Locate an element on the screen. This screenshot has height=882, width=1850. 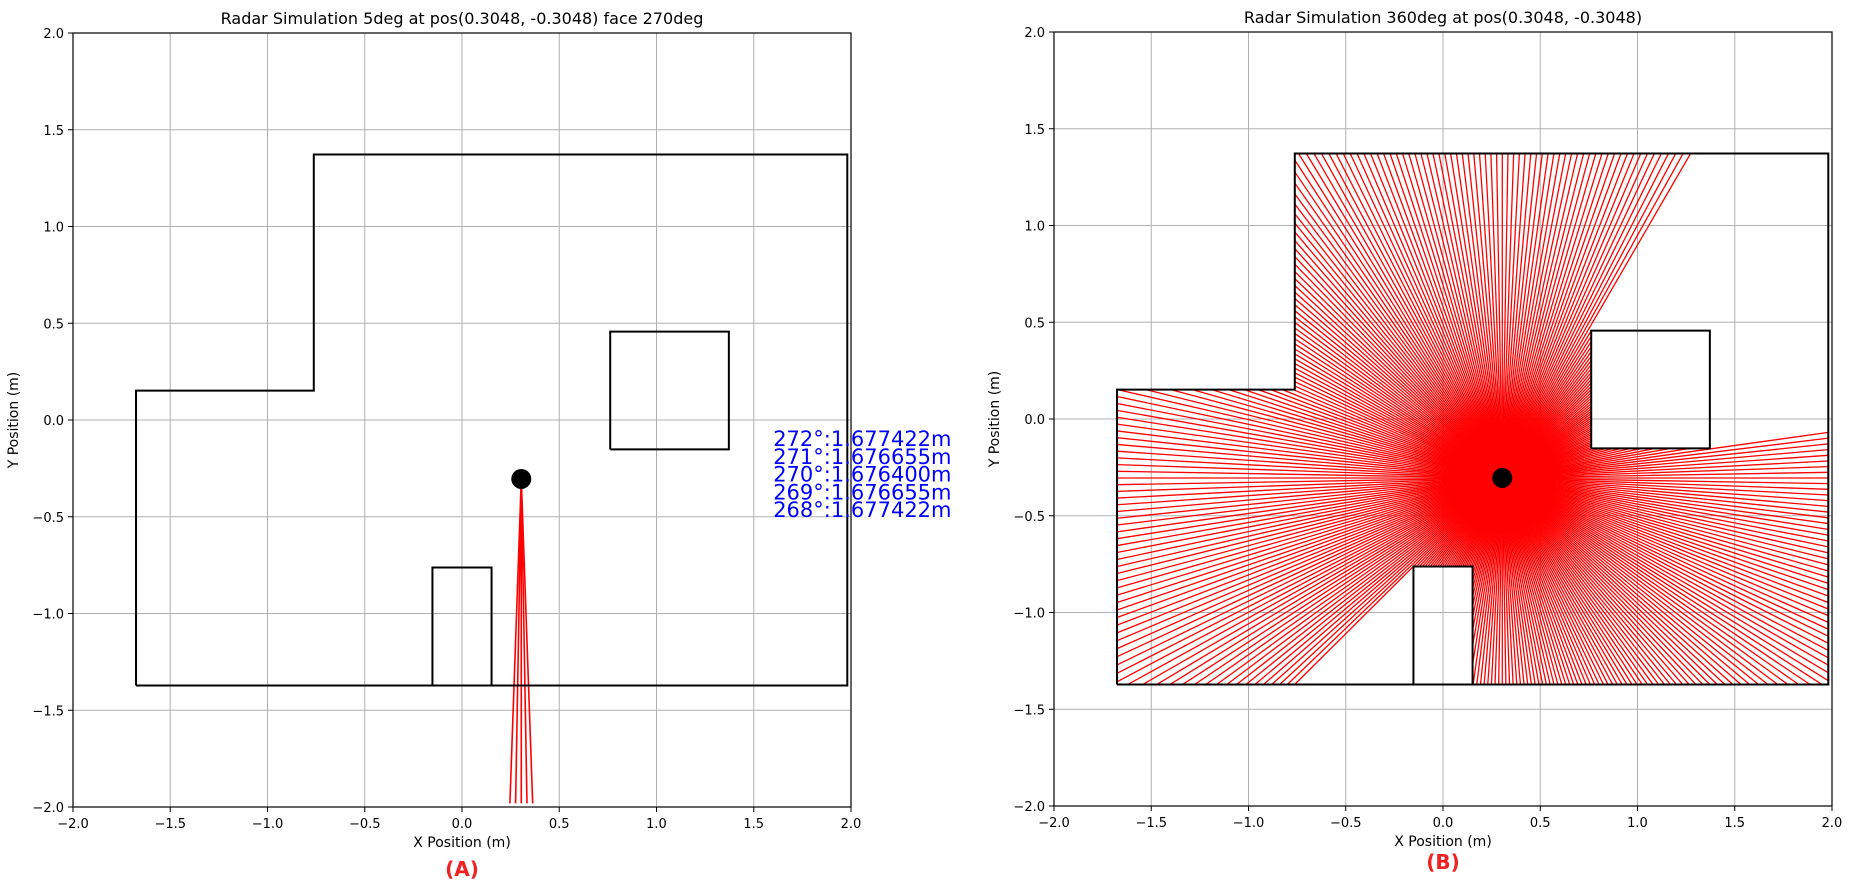
ray-distance-annotation: 271°:1.676655m is located at coordinates (862, 457).